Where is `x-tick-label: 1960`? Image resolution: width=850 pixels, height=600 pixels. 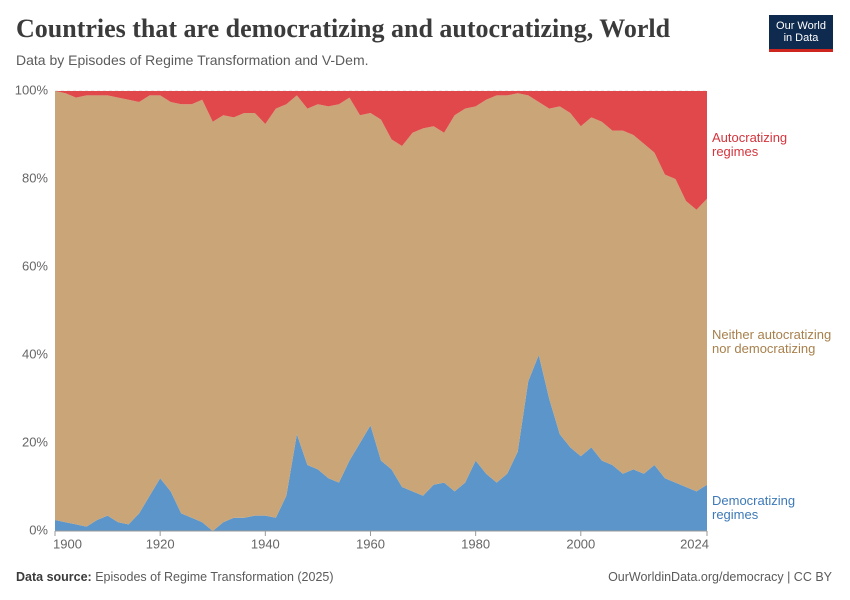 x-tick-label: 1960 is located at coordinates (370, 543).